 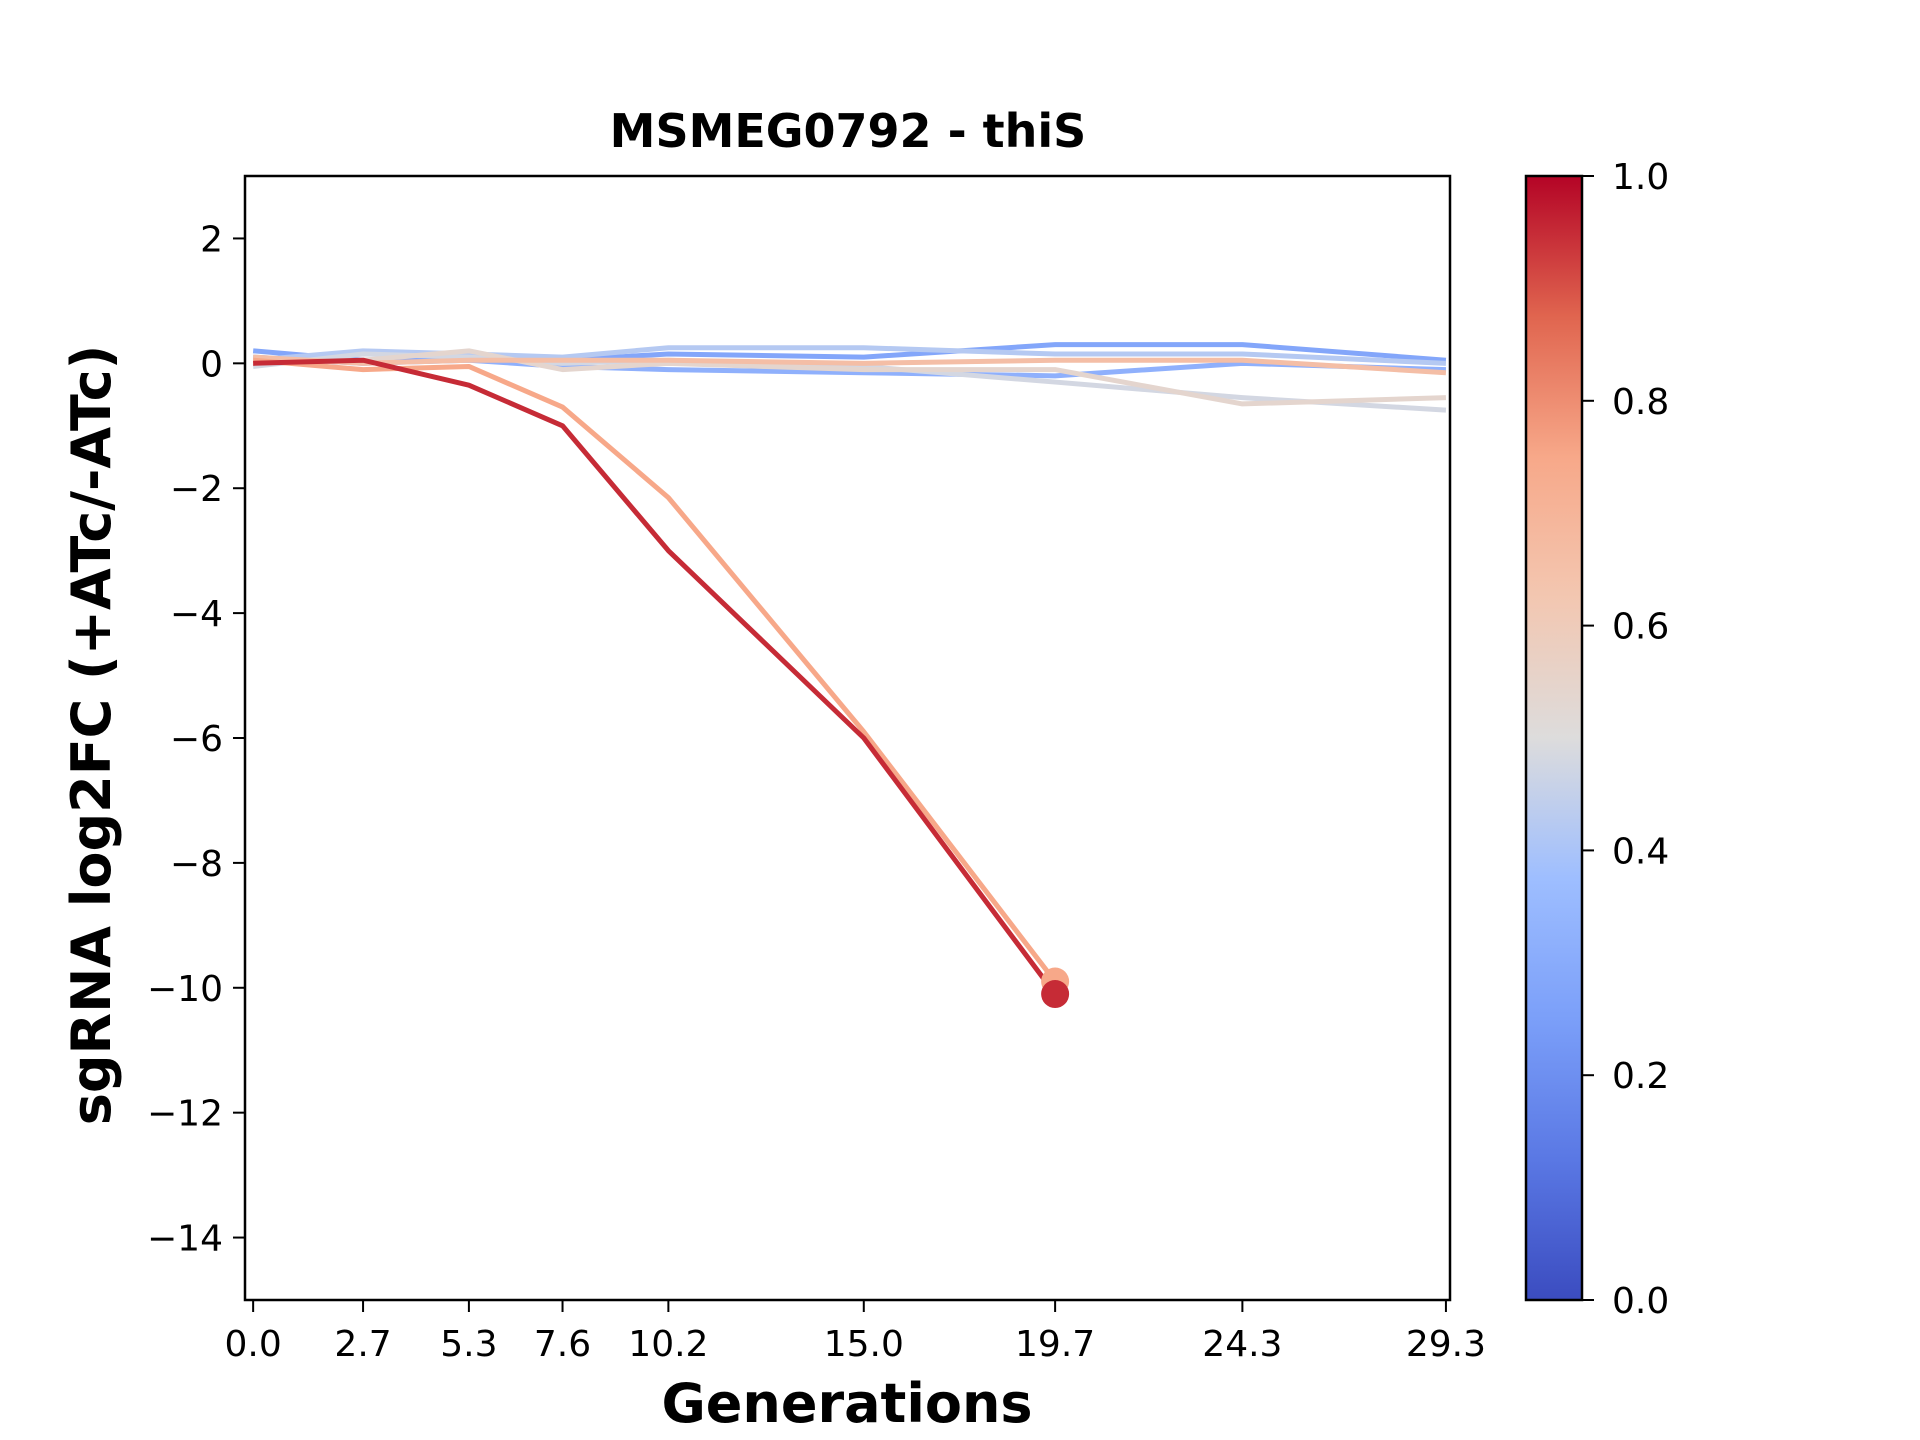 What do you see at coordinates (1640, 627) in the screenshot?
I see `colorbar-tick-label: 0.6` at bounding box center [1640, 627].